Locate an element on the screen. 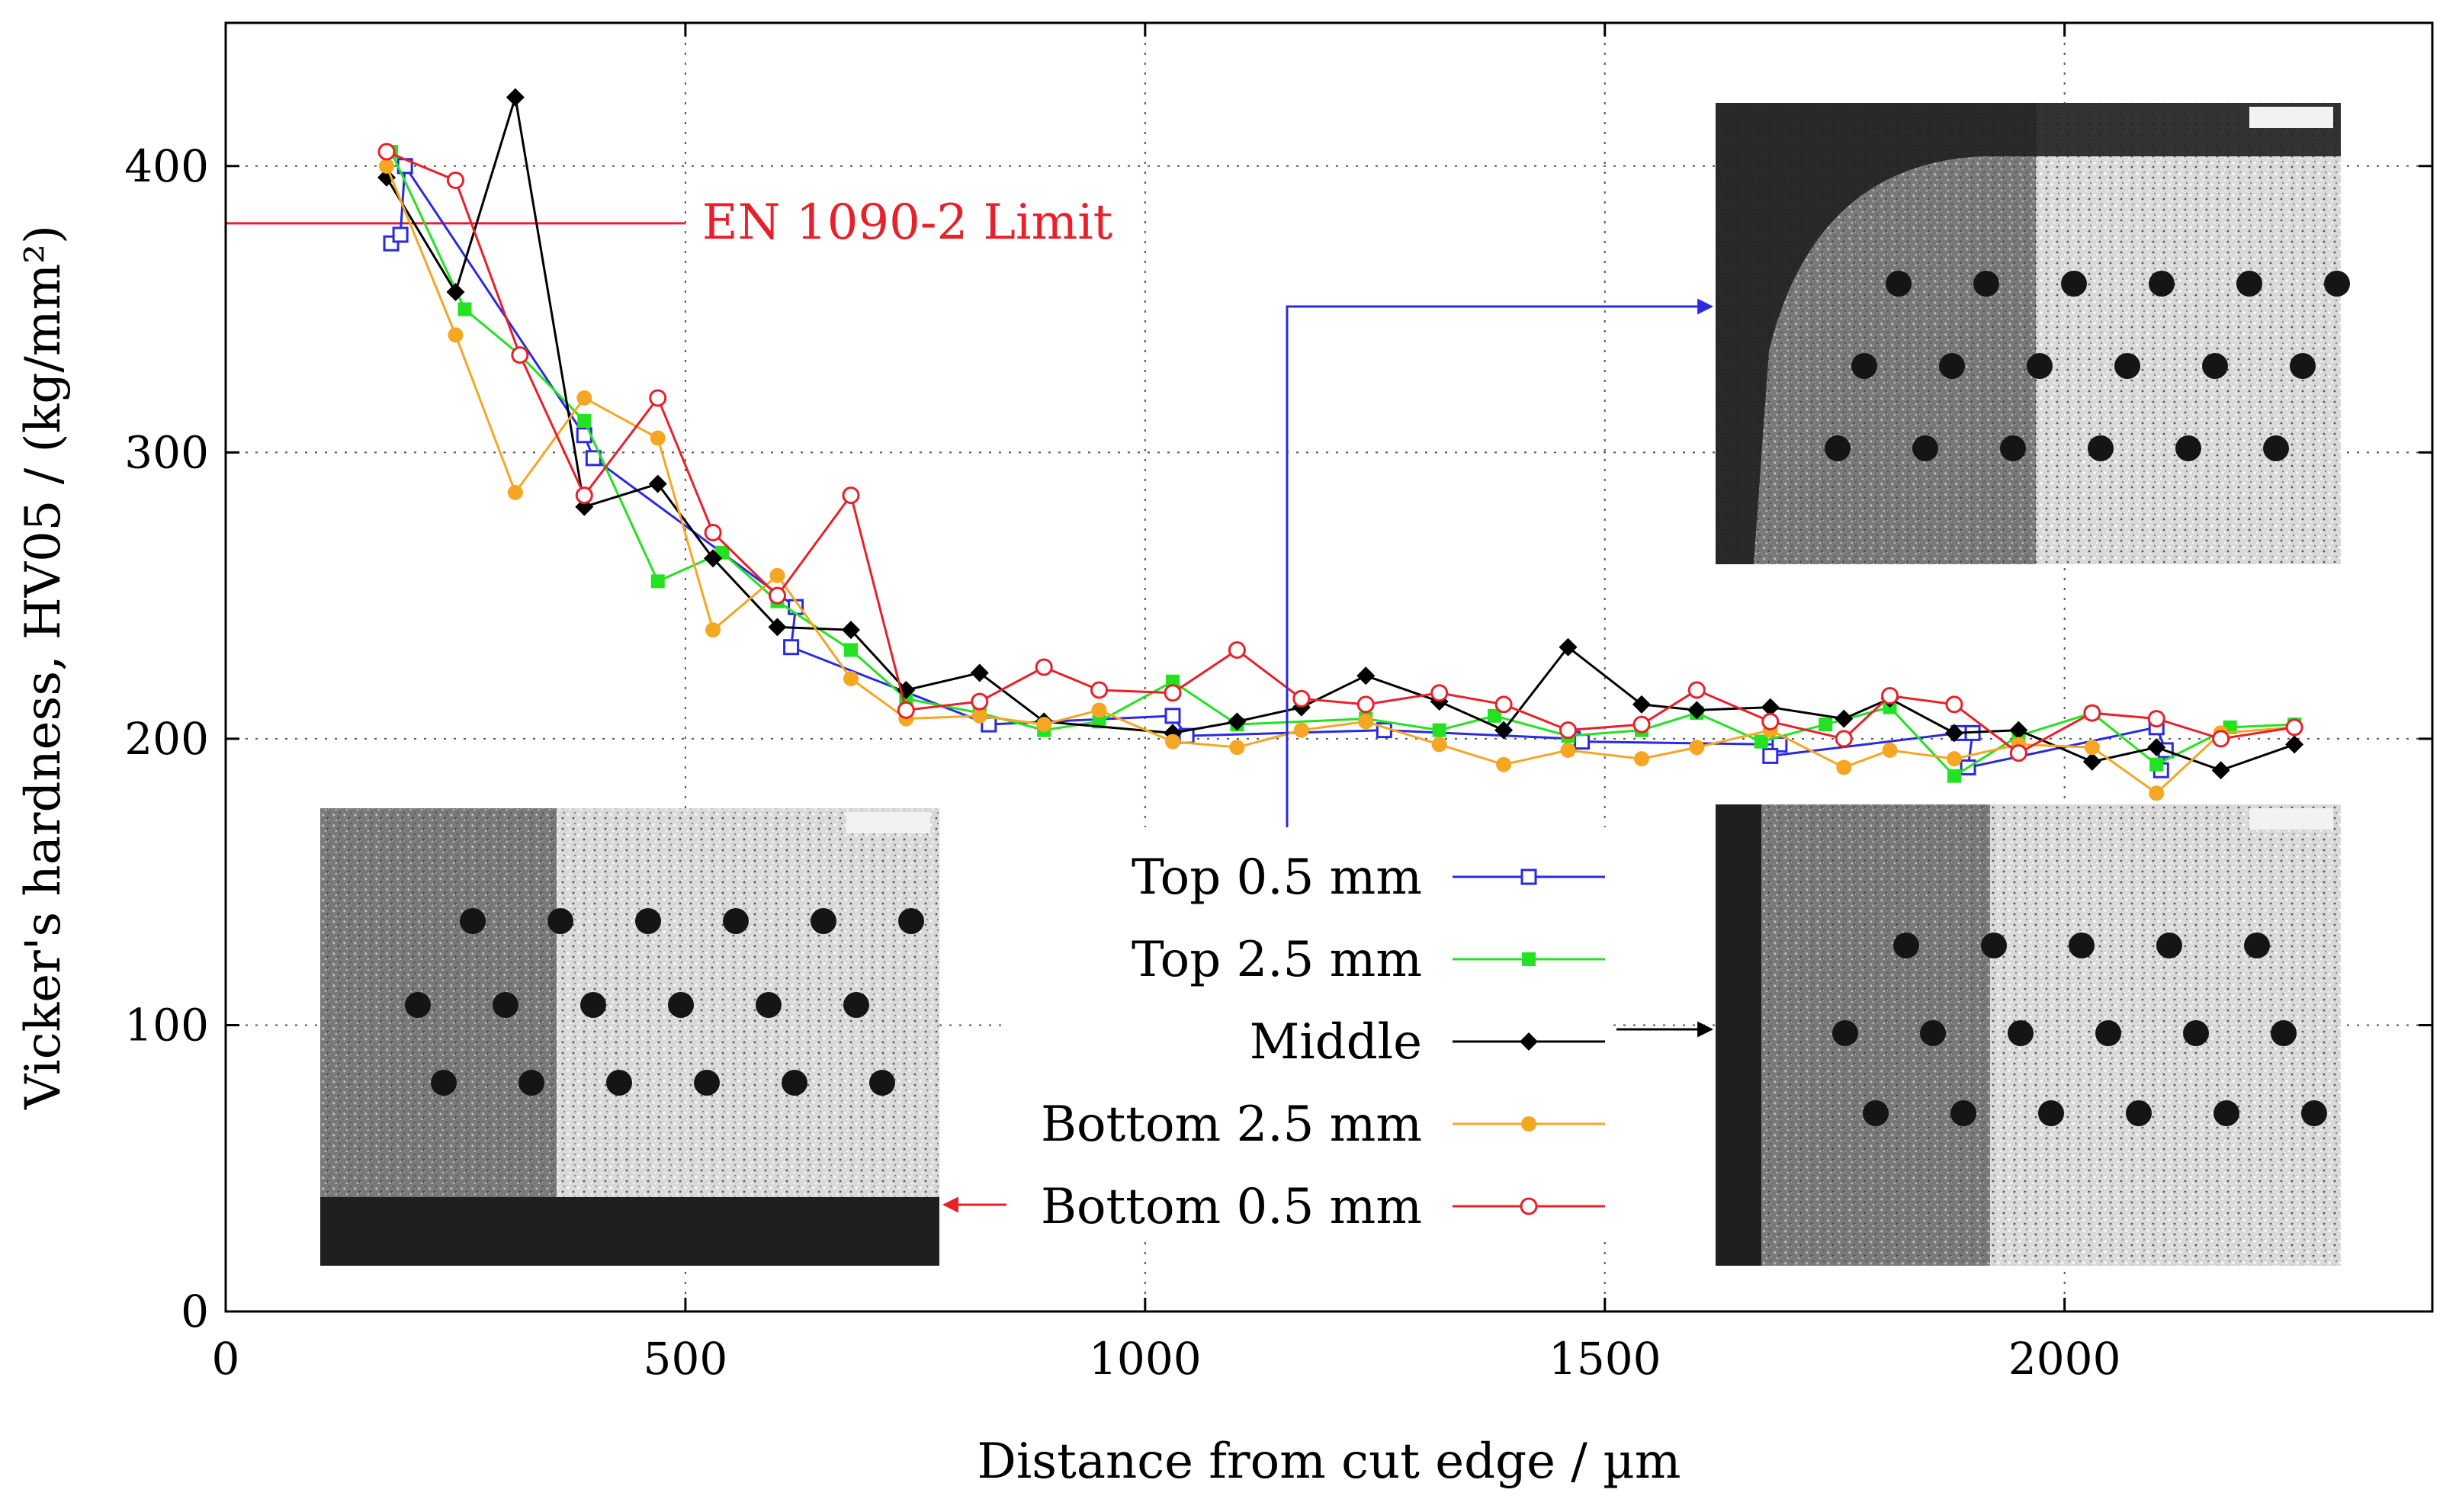 This screenshot has width=2443, height=1512. legend-label: Bottom 2.5 mm is located at coordinates (1231, 1124).